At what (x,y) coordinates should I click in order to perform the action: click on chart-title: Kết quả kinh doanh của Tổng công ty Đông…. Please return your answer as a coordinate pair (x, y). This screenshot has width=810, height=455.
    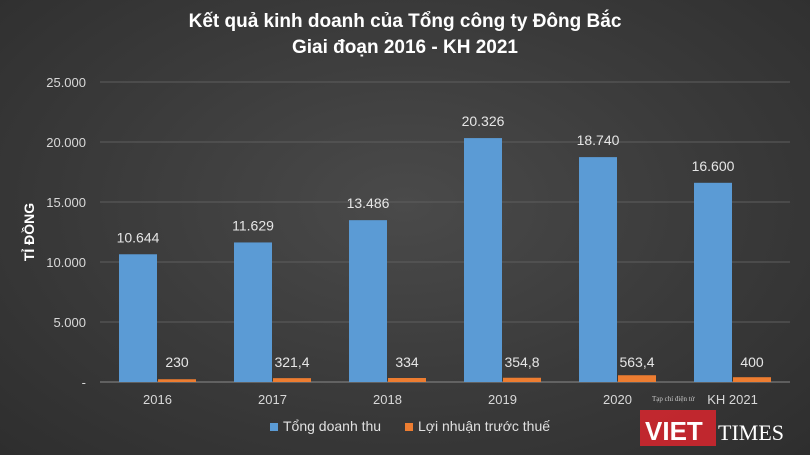
    Looking at the image, I should click on (405, 34).